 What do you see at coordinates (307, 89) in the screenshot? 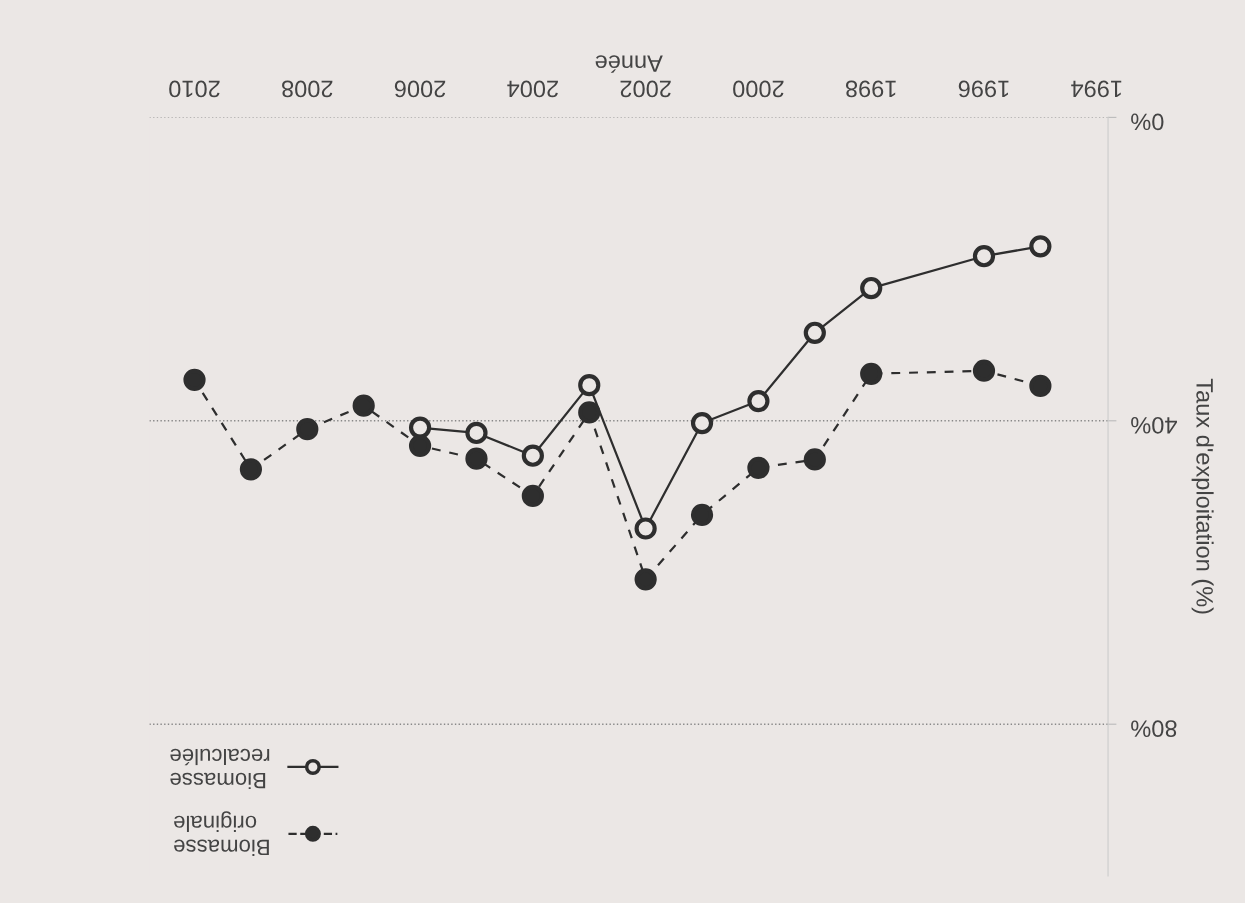
I see `x-tick-label: 2008` at bounding box center [307, 89].